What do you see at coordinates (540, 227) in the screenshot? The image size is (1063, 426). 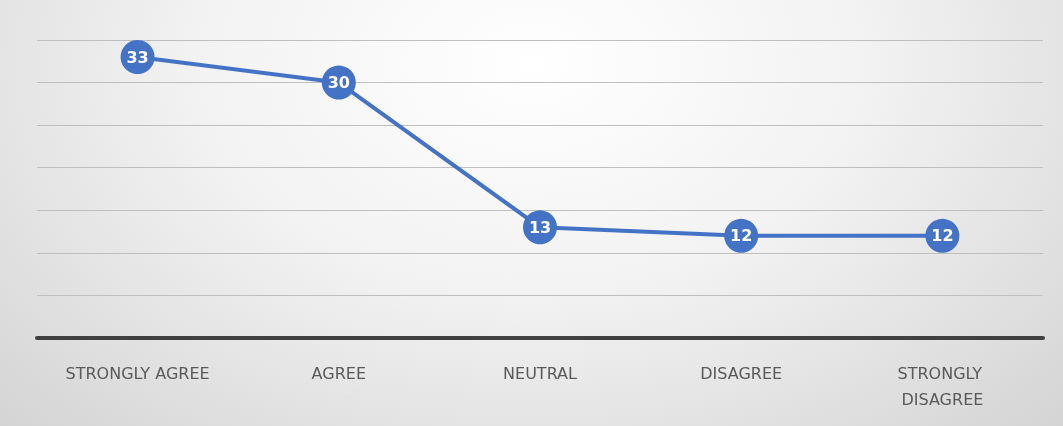 I see `data-label: 13` at bounding box center [540, 227].